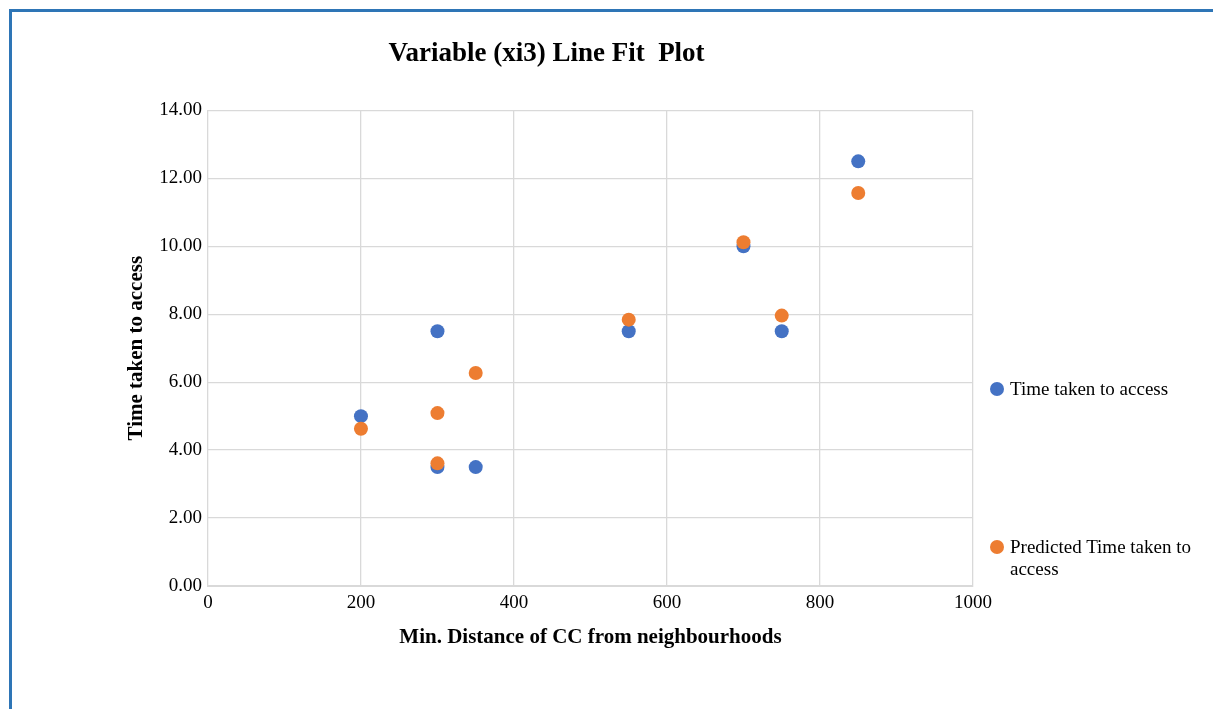  I want to click on x-axis-title: Min. Distance of CC from neighbourhoods, so click(590, 635).